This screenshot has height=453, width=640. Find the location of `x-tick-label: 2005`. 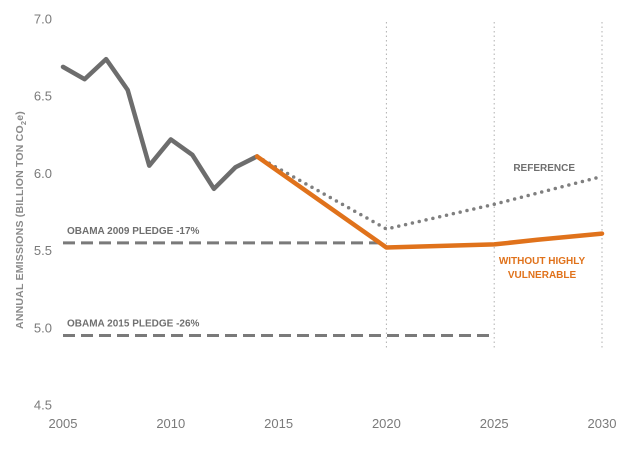

x-tick-label: 2005 is located at coordinates (63, 423).